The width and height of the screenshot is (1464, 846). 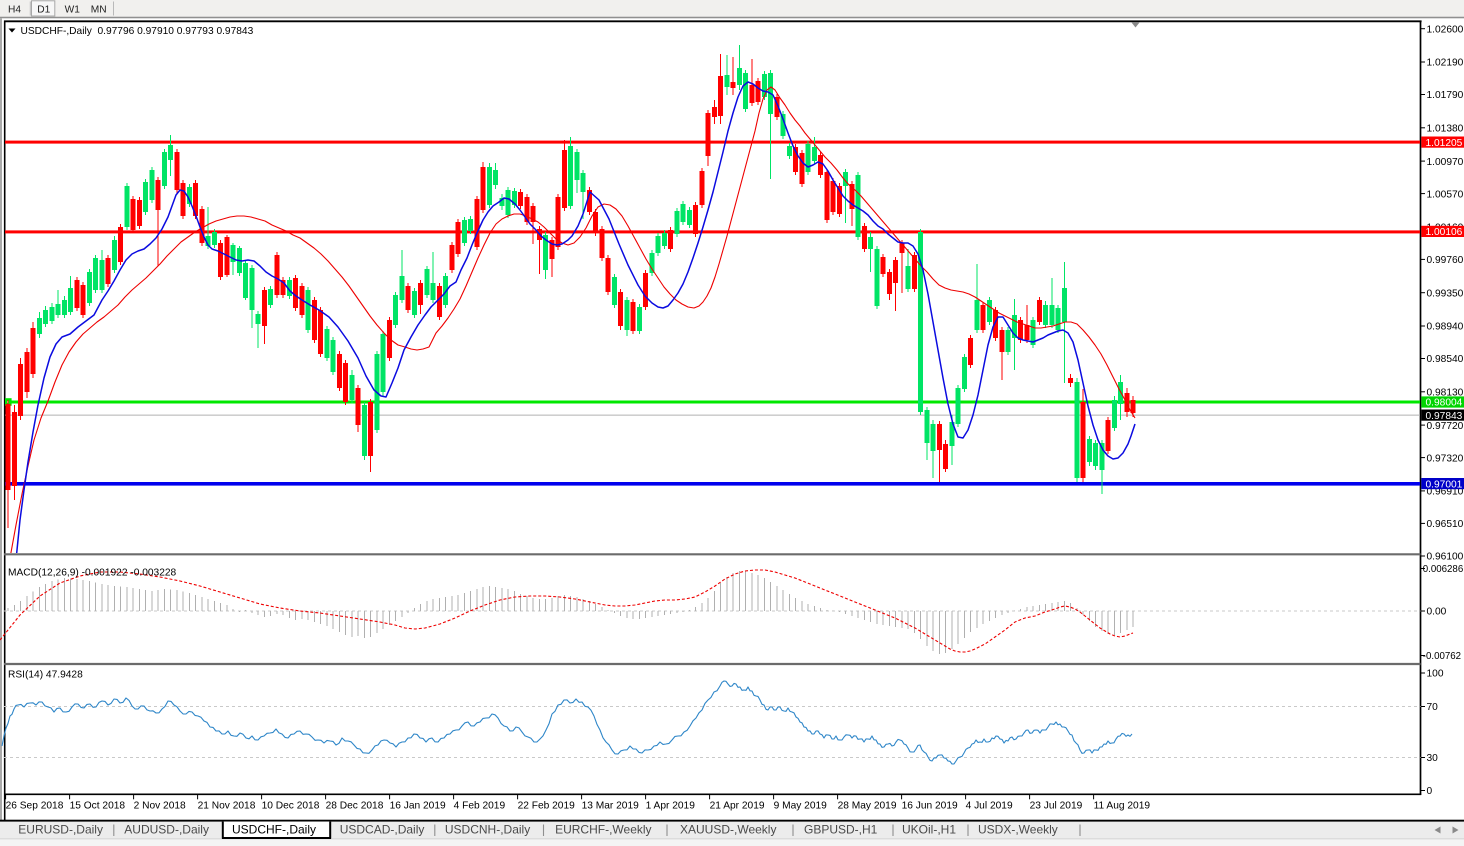 What do you see at coordinates (1445, 557) in the screenshot?
I see `svg-text: 0.96100` at bounding box center [1445, 557].